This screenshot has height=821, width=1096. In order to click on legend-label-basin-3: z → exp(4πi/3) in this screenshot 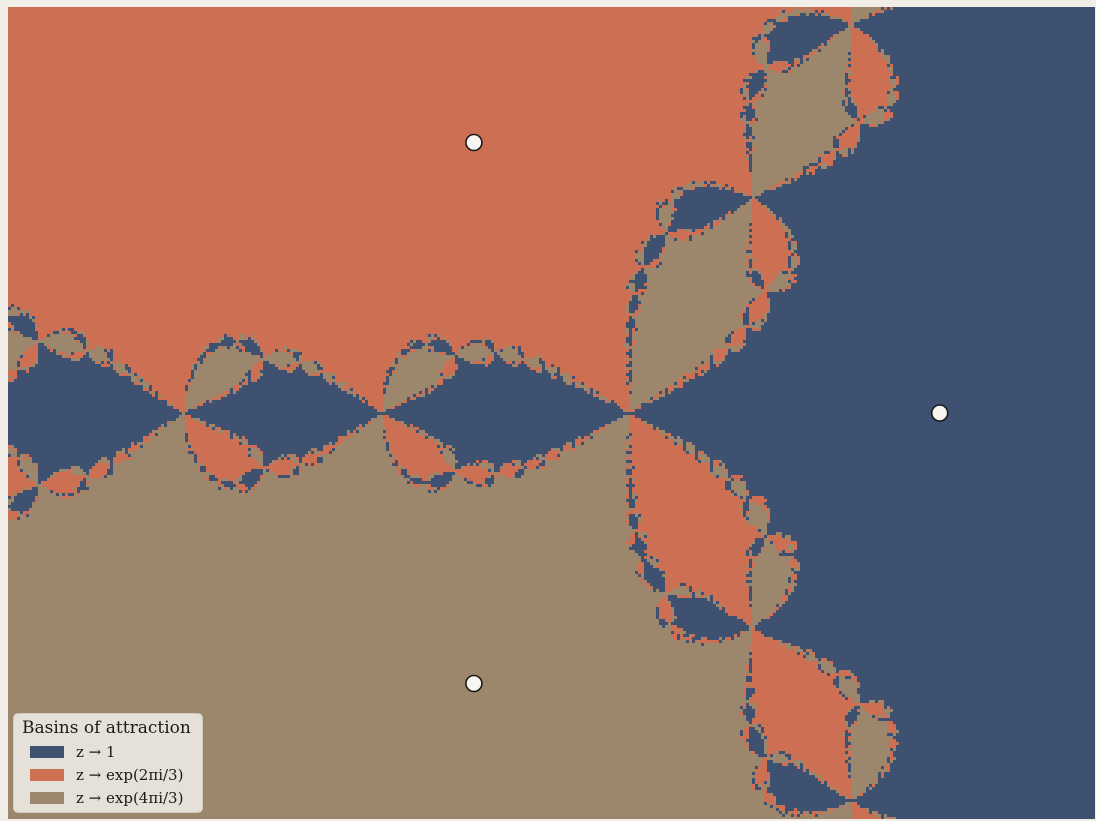, I will do `click(130, 798)`.